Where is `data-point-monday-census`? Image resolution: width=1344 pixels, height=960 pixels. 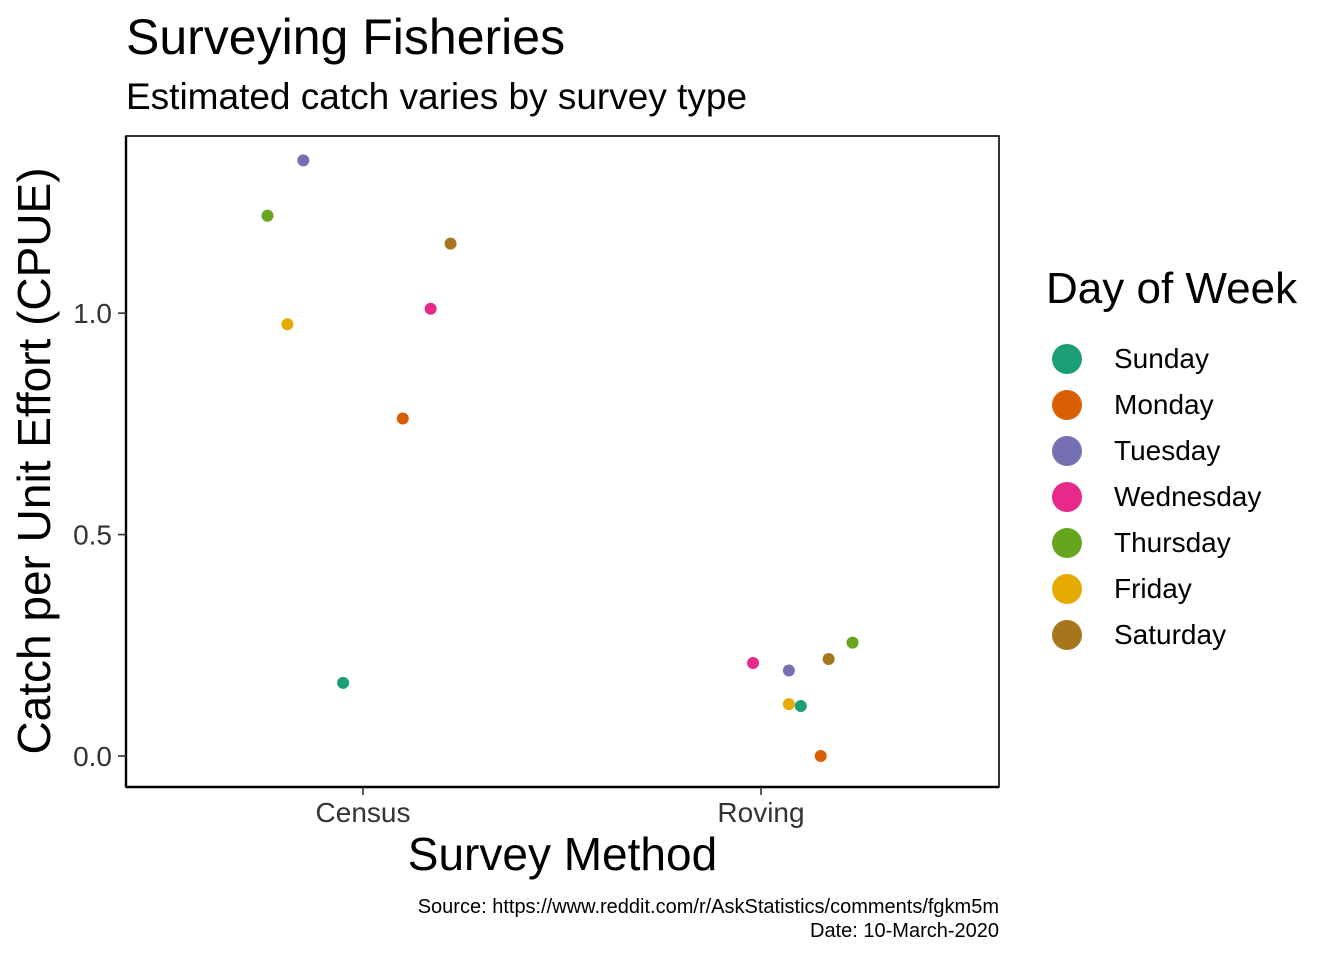
data-point-monday-census is located at coordinates (402, 418).